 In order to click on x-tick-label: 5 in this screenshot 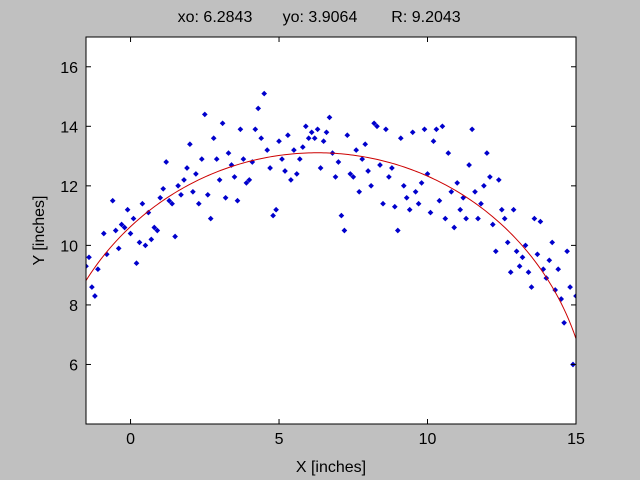, I will do `click(279, 439)`.